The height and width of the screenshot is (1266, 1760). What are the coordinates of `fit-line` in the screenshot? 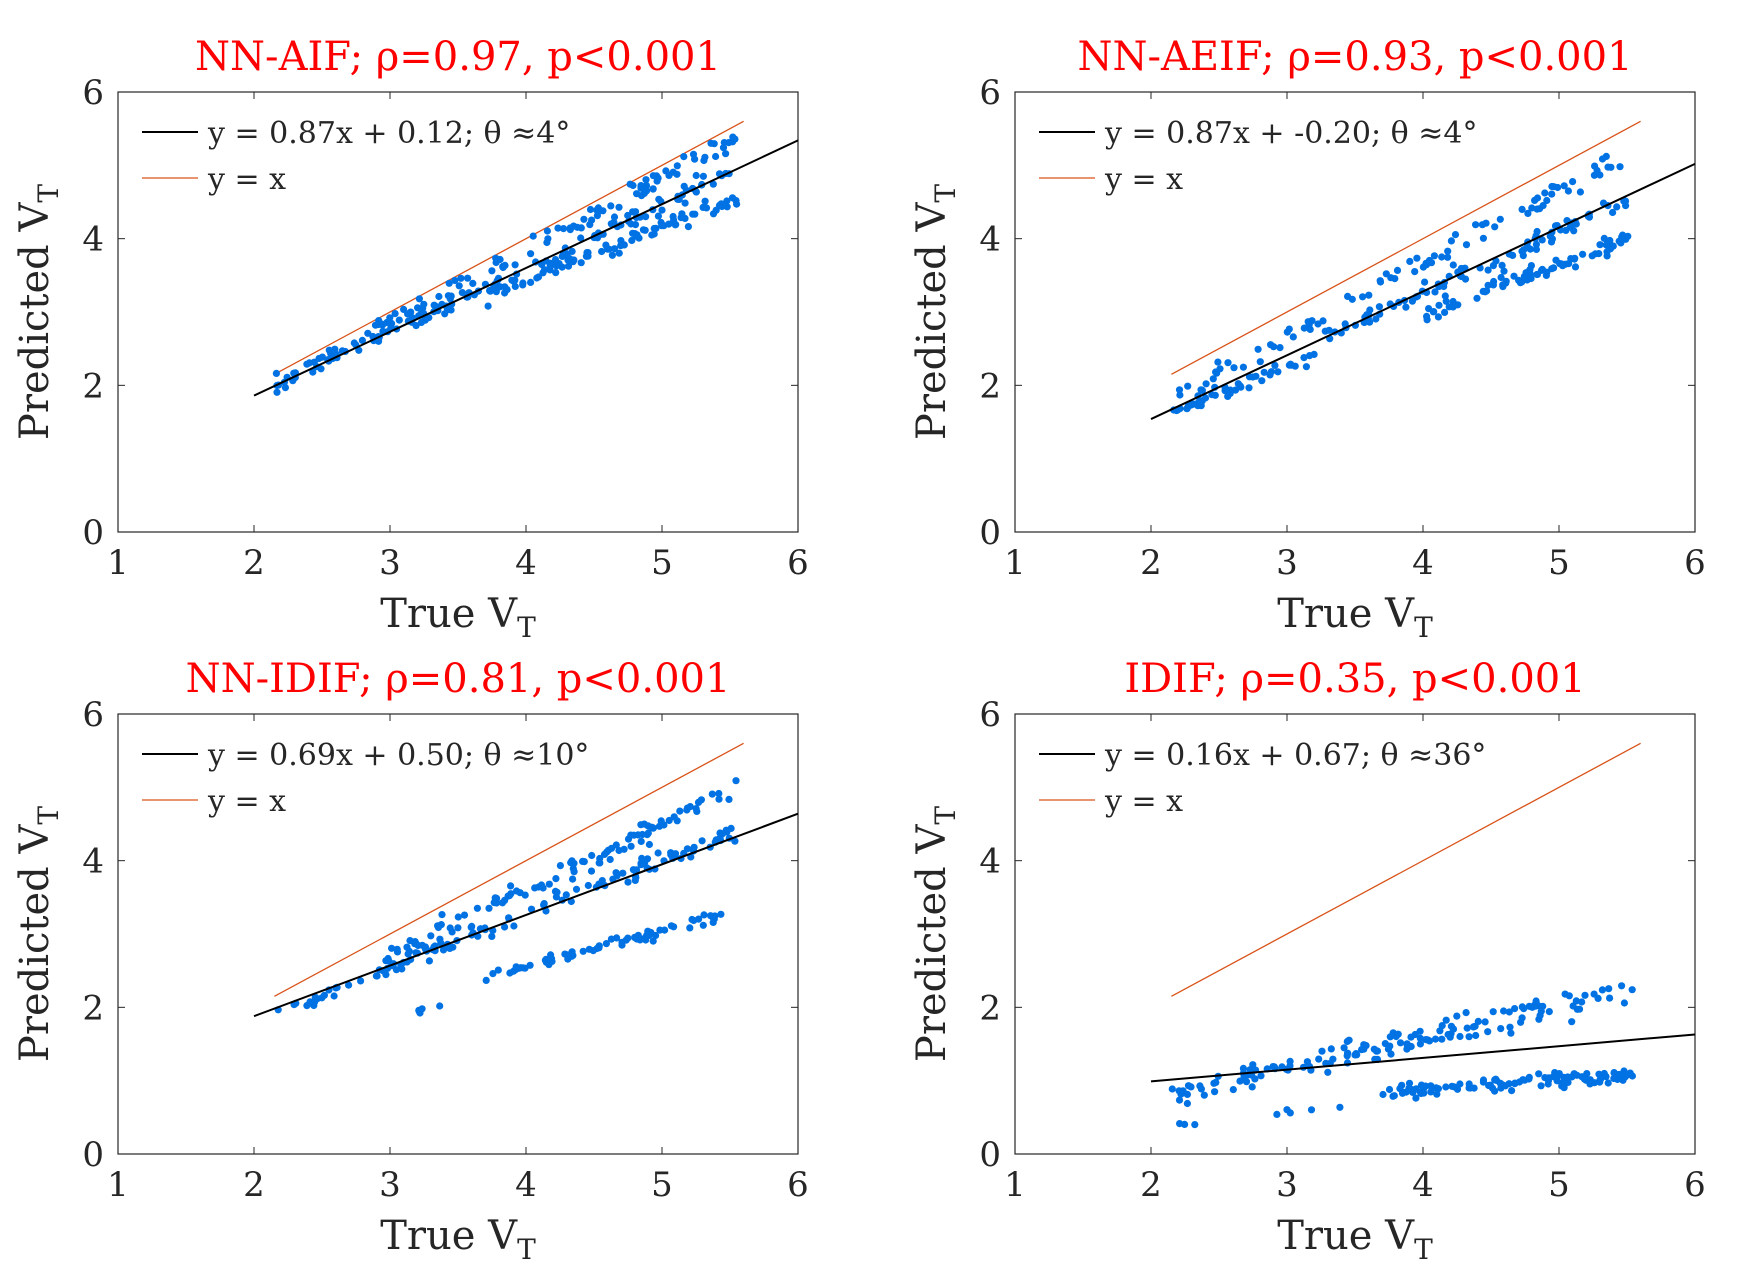 It's located at (1423, 291).